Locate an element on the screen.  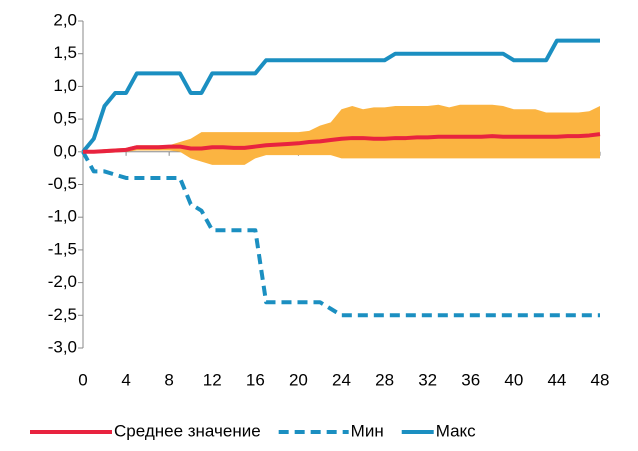
y-tick-label: 0,5 is located at coordinates (65, 118).